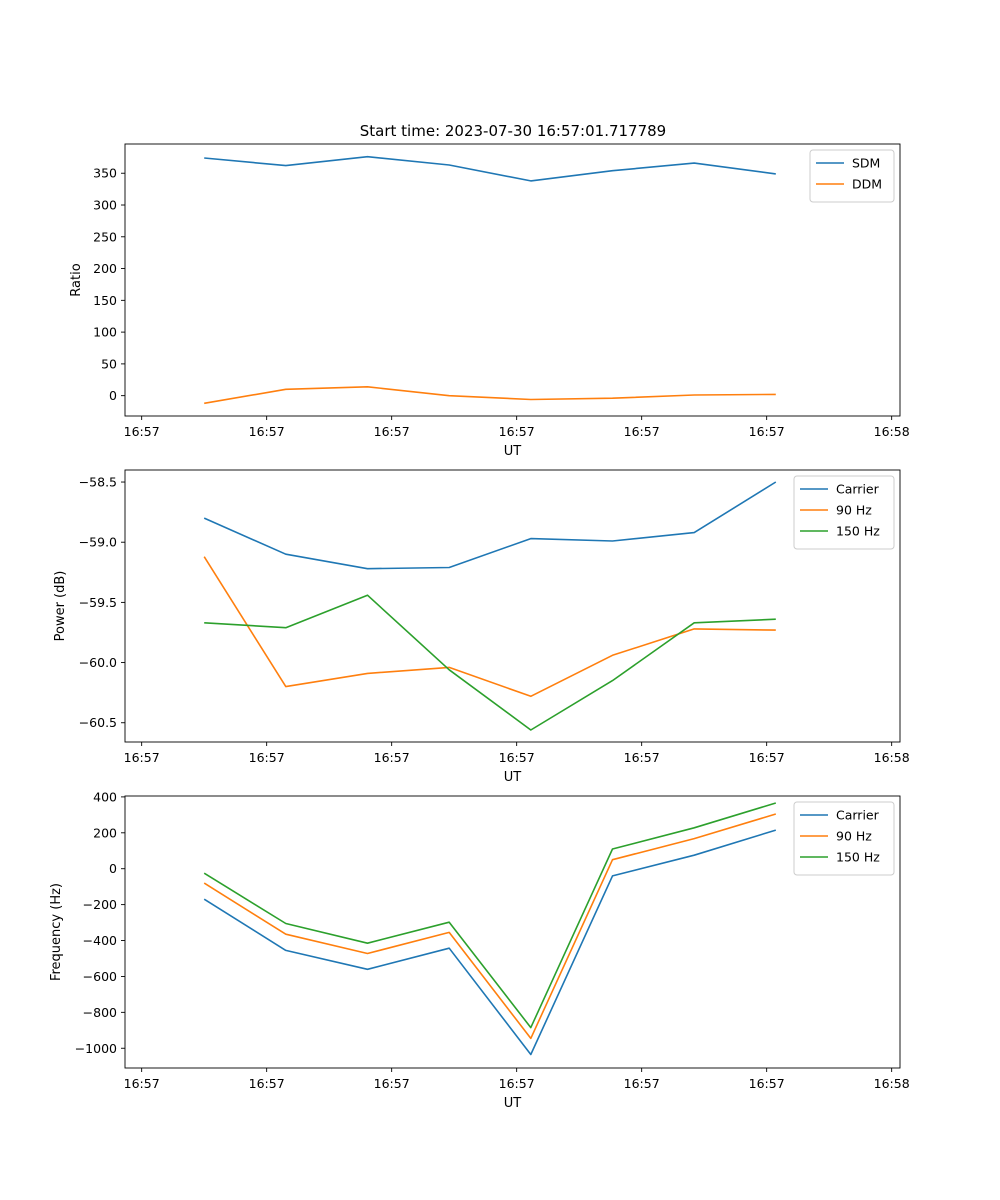  I want to click on series-line-90-hz, so click(490, 926).